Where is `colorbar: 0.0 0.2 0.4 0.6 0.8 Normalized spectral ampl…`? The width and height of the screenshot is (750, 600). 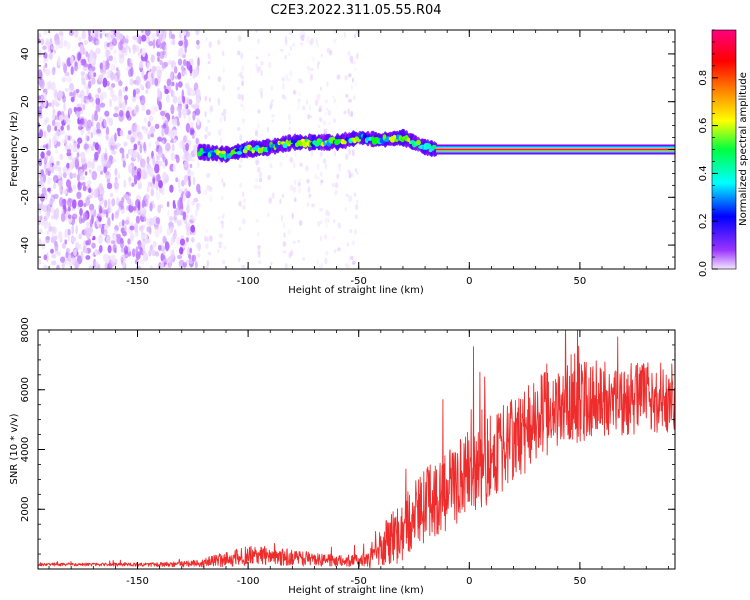 colorbar: 0.0 0.2 0.4 0.6 0.8 Normalized spectral ampl… is located at coordinates (723, 153).